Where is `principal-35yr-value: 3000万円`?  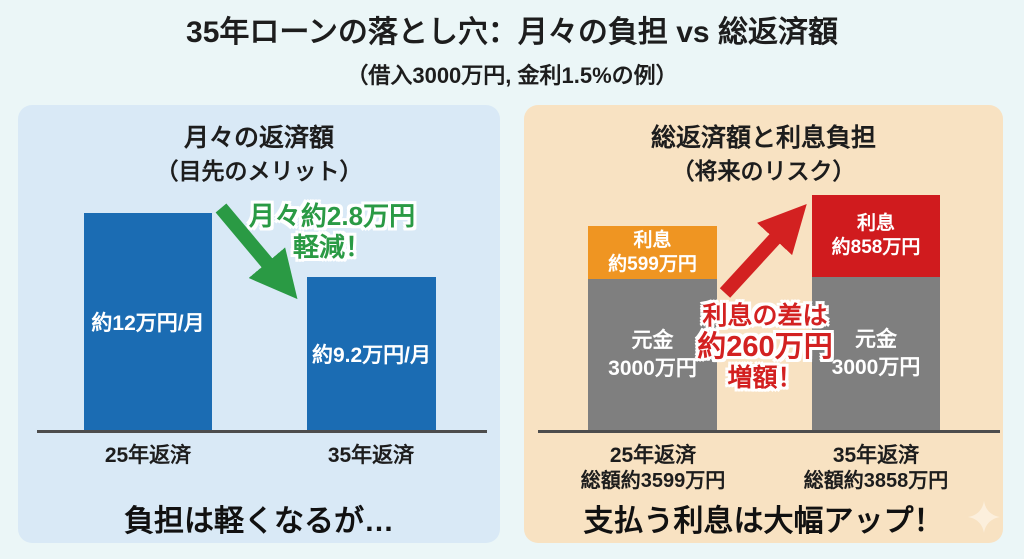 principal-35yr-value: 3000万円 is located at coordinates (876, 367).